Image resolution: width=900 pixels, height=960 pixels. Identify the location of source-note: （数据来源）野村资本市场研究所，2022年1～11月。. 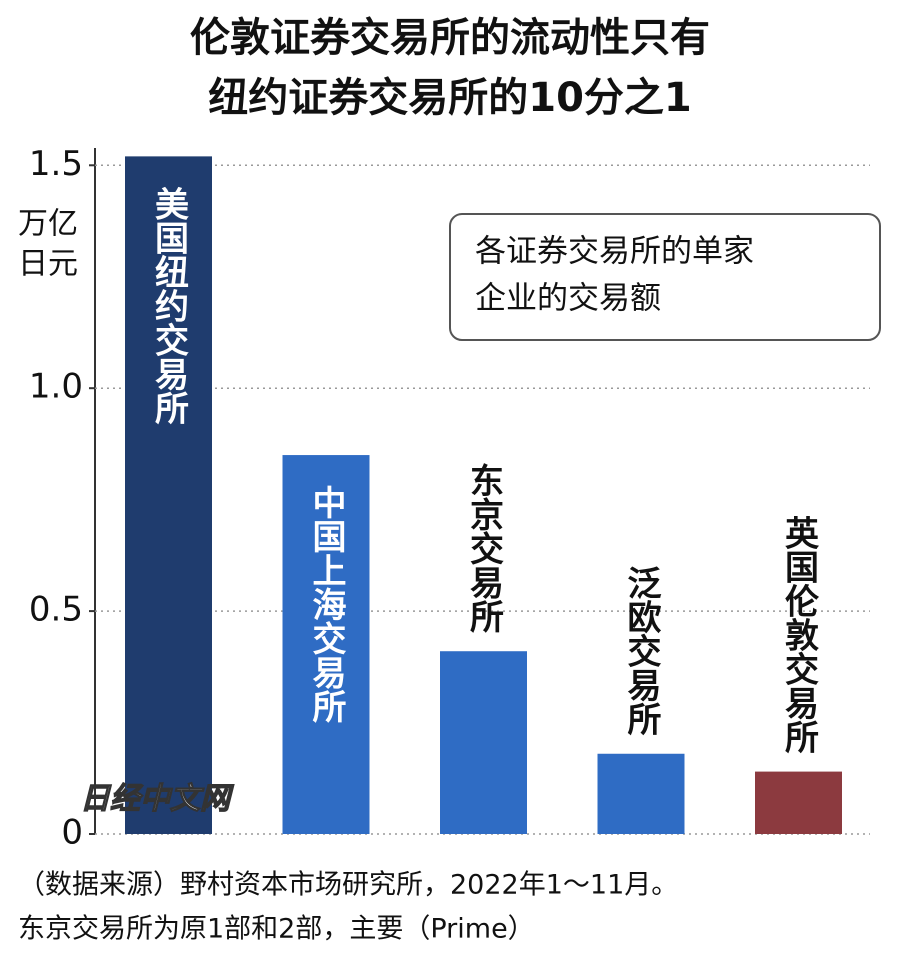
(348, 885).